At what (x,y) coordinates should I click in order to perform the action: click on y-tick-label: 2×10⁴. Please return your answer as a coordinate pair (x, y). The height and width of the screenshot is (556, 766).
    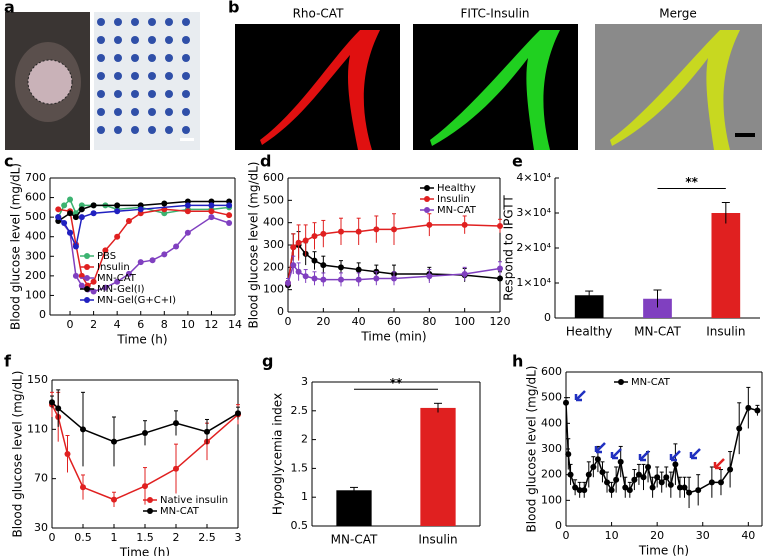
    Looking at the image, I should click on (533, 247).